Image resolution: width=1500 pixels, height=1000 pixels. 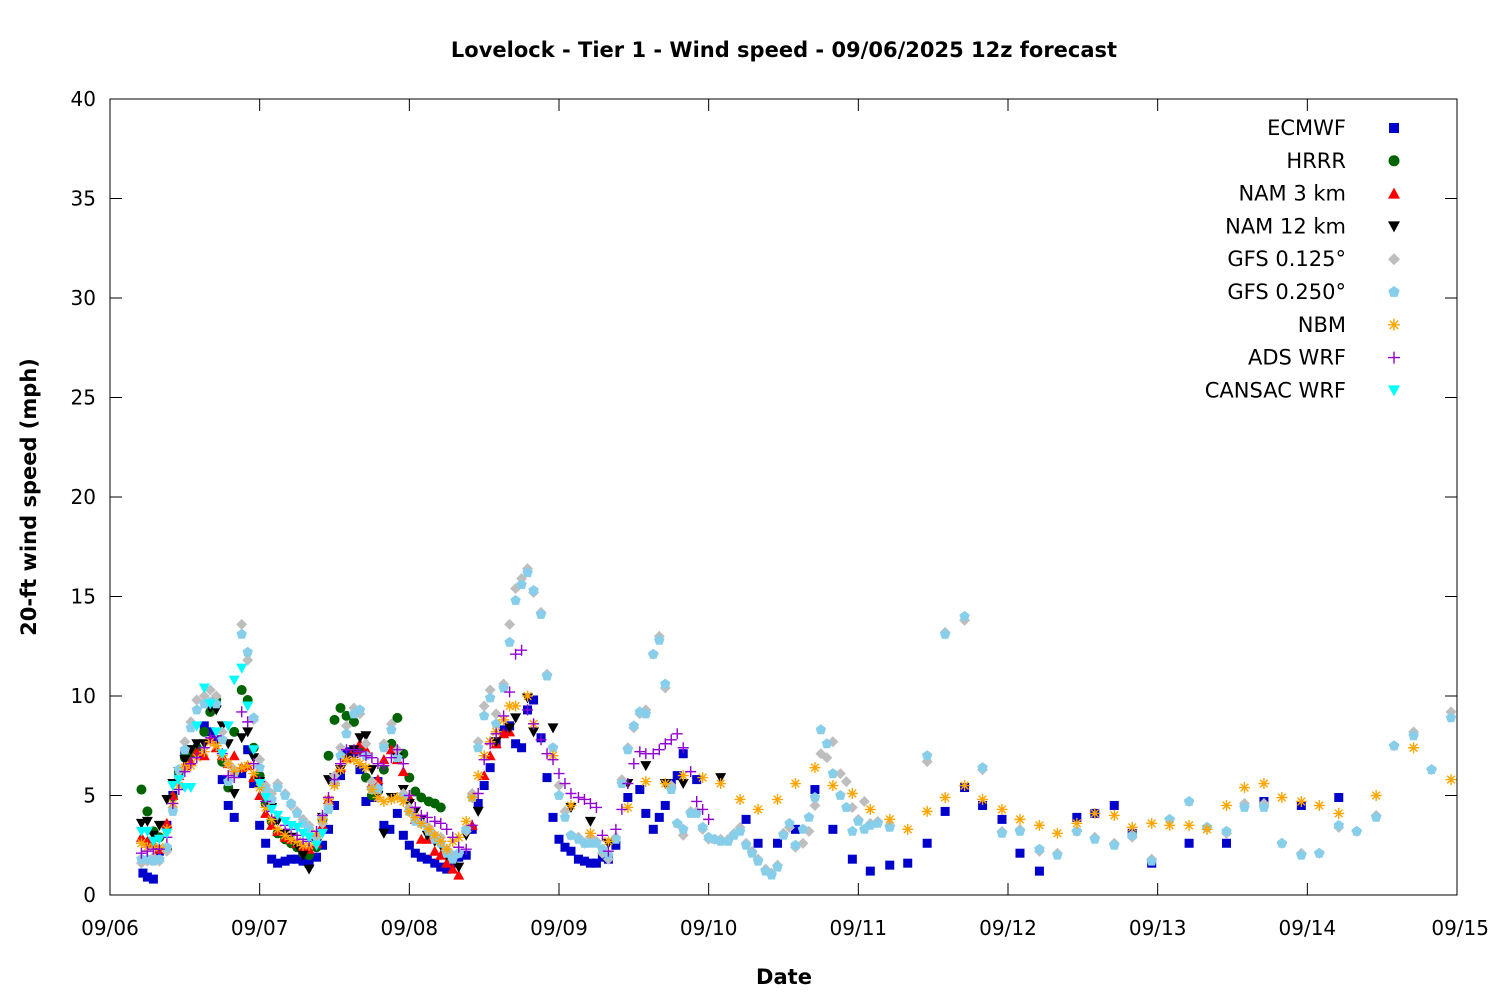 What do you see at coordinates (1322, 325) in the screenshot?
I see `legend-label-nbm: NBM` at bounding box center [1322, 325].